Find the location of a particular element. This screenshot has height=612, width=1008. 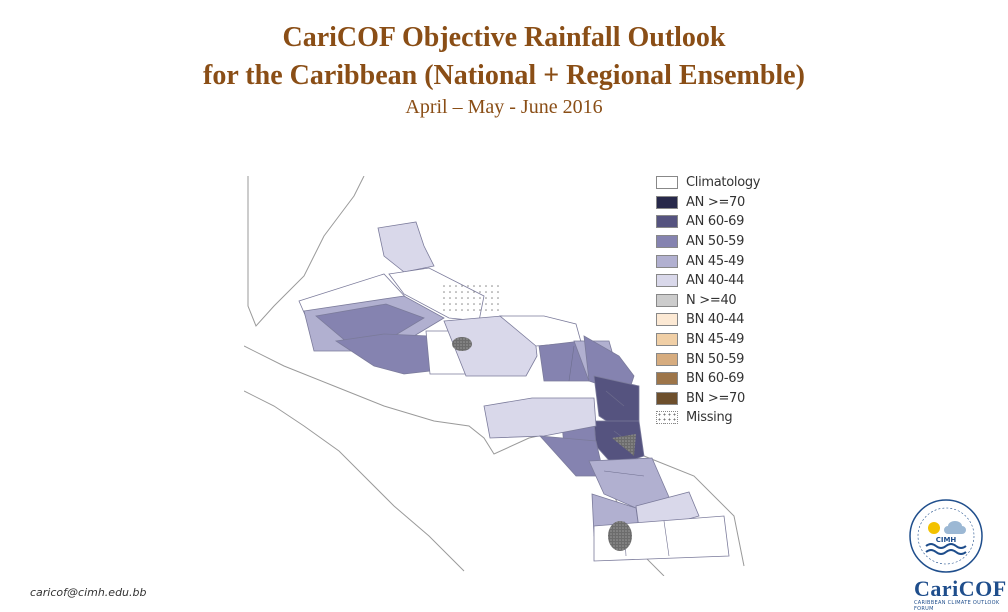

legend-label: Missing is located at coordinates (709, 418).